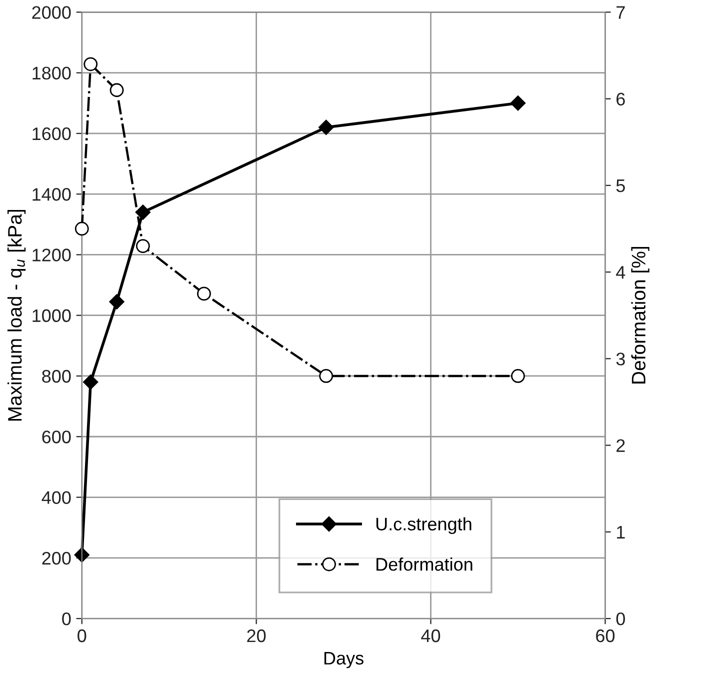 This screenshot has height=676, width=712. Describe the element at coordinates (620, 359) in the screenshot. I see `y2-tick-label: 3` at that location.